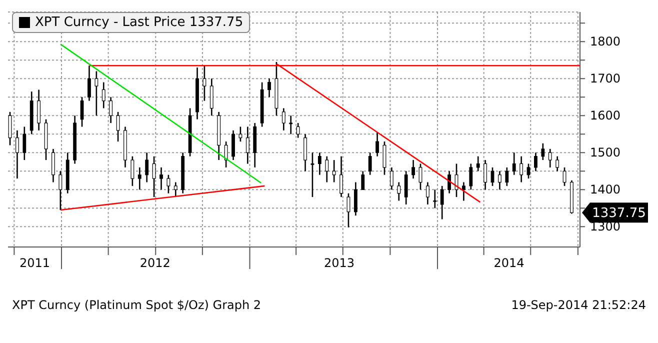 Image resolution: width=658 pixels, height=343 pixels. Describe the element at coordinates (339, 263) in the screenshot. I see `x-tick-label: 2013` at that location.